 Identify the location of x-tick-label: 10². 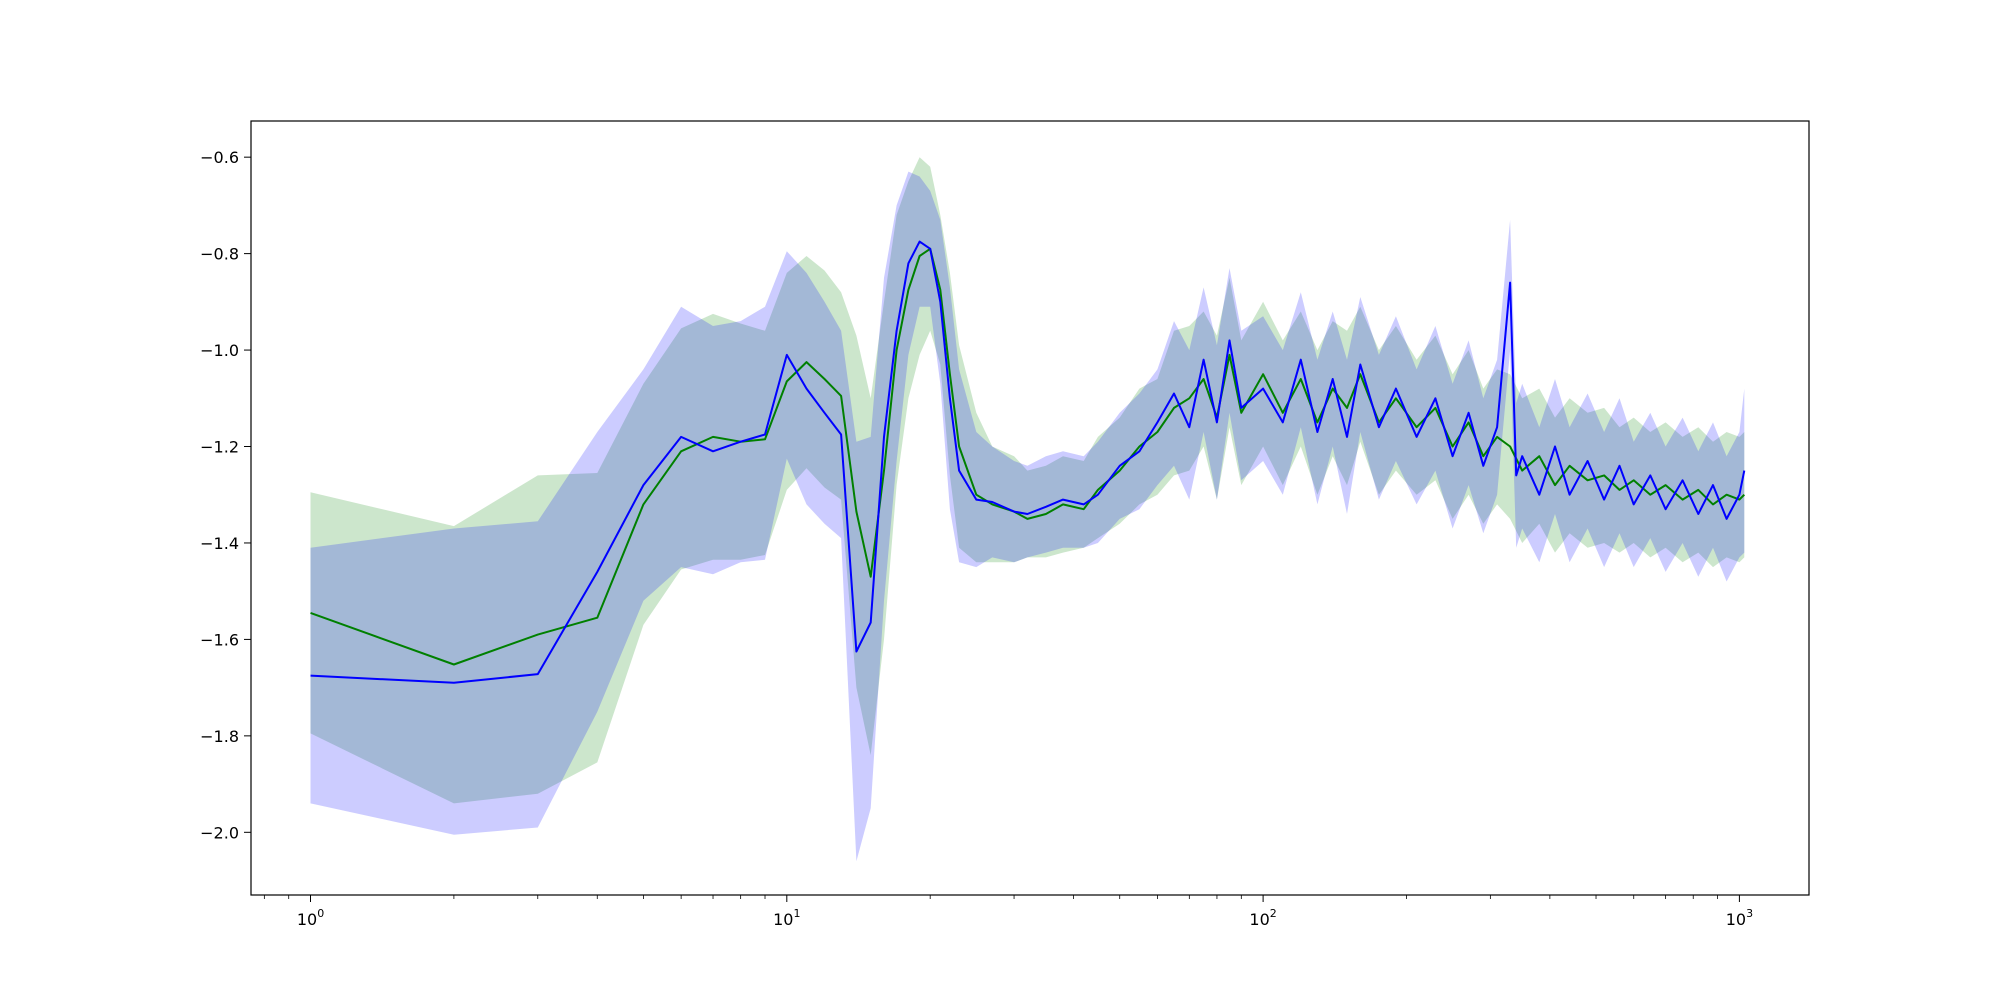
(1262, 918).